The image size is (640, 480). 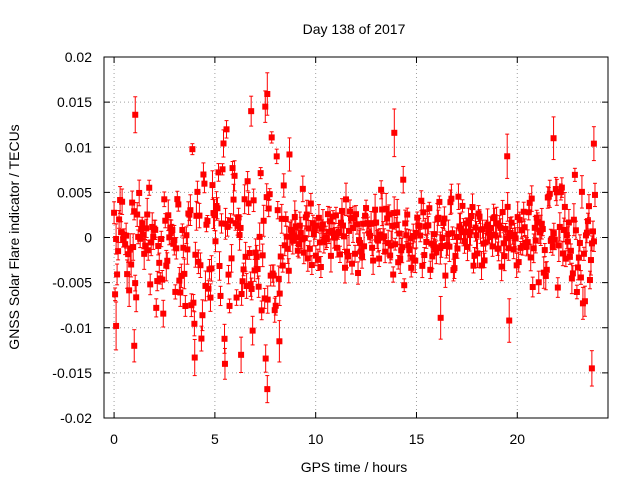 What do you see at coordinates (354, 467) in the screenshot?
I see `x-axis-label: GPS time / hours` at bounding box center [354, 467].